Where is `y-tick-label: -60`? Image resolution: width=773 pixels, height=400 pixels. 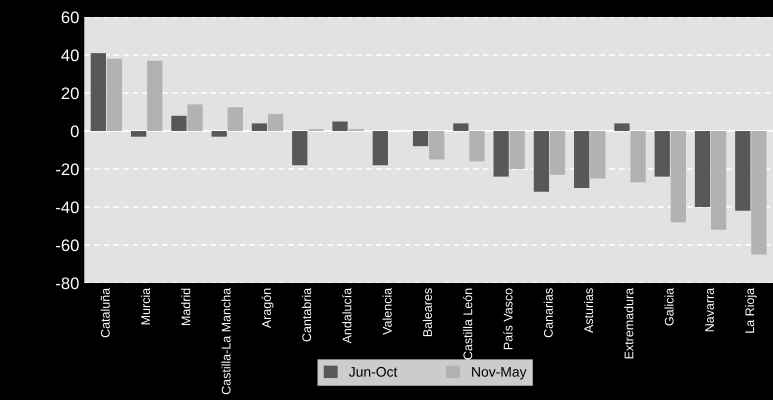 y-tick-label: -60 is located at coordinates (67, 245).